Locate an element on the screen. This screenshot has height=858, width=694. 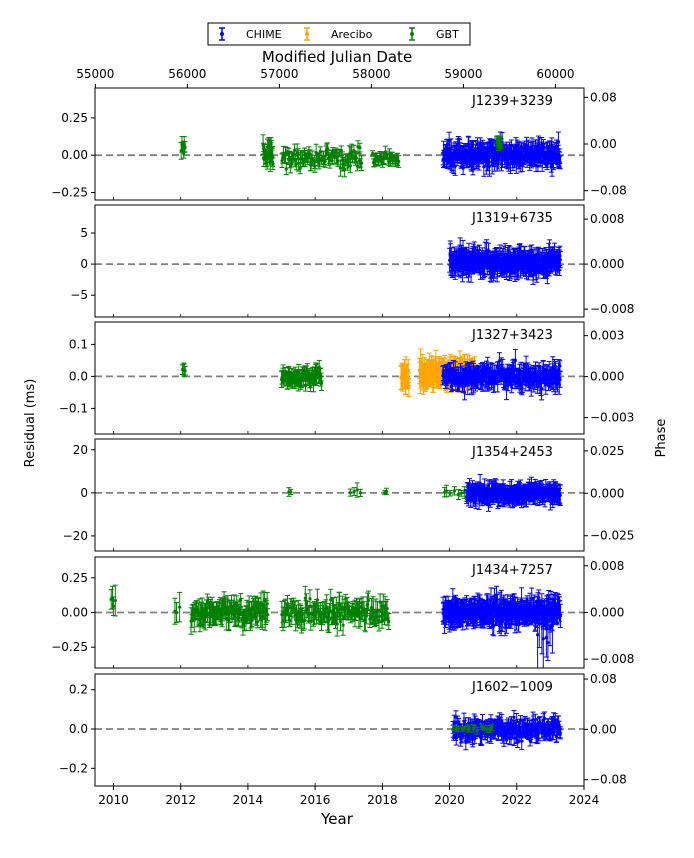
phase-tick-label: 0.008 is located at coordinates (607, 219).